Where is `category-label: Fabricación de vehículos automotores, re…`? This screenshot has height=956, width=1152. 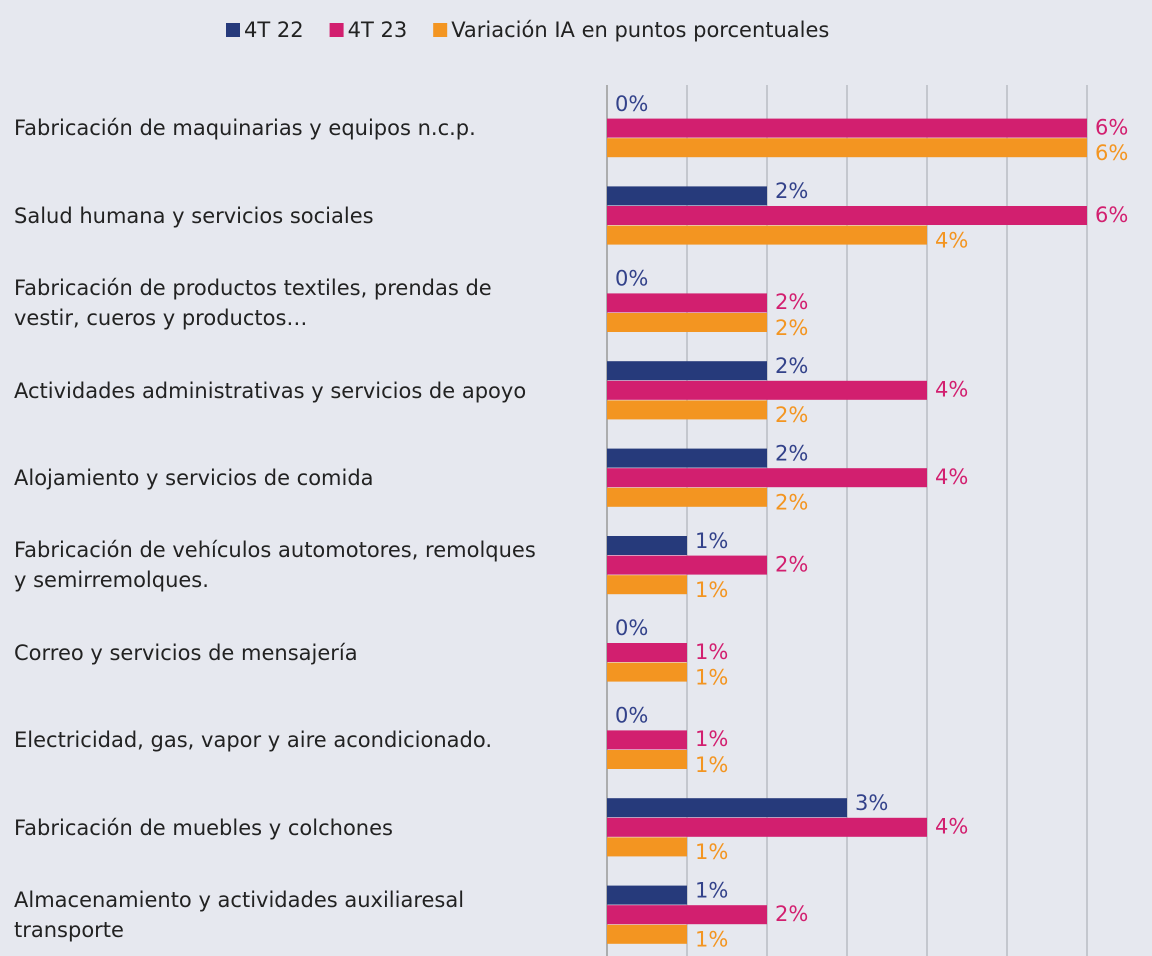 category-label: Fabricación de vehículos automotores, re… is located at coordinates (275, 565).